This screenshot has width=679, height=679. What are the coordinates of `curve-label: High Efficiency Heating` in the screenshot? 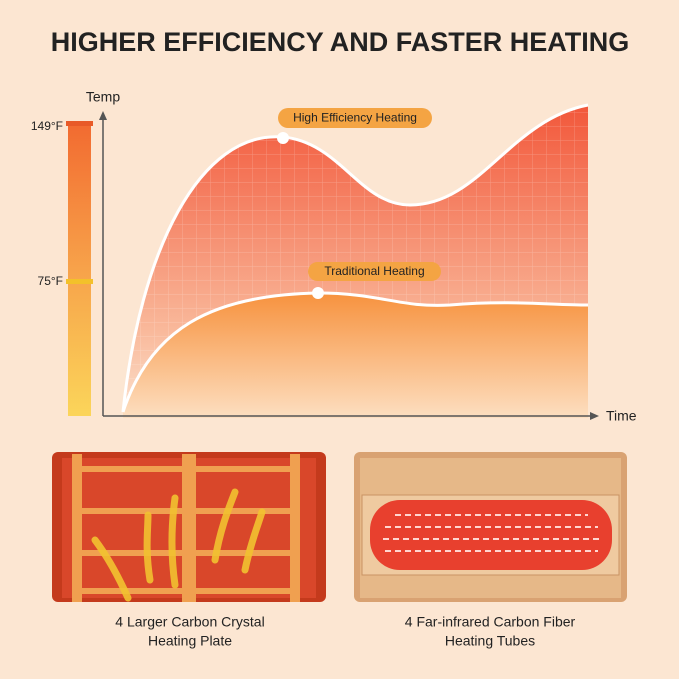 It's located at (355, 118).